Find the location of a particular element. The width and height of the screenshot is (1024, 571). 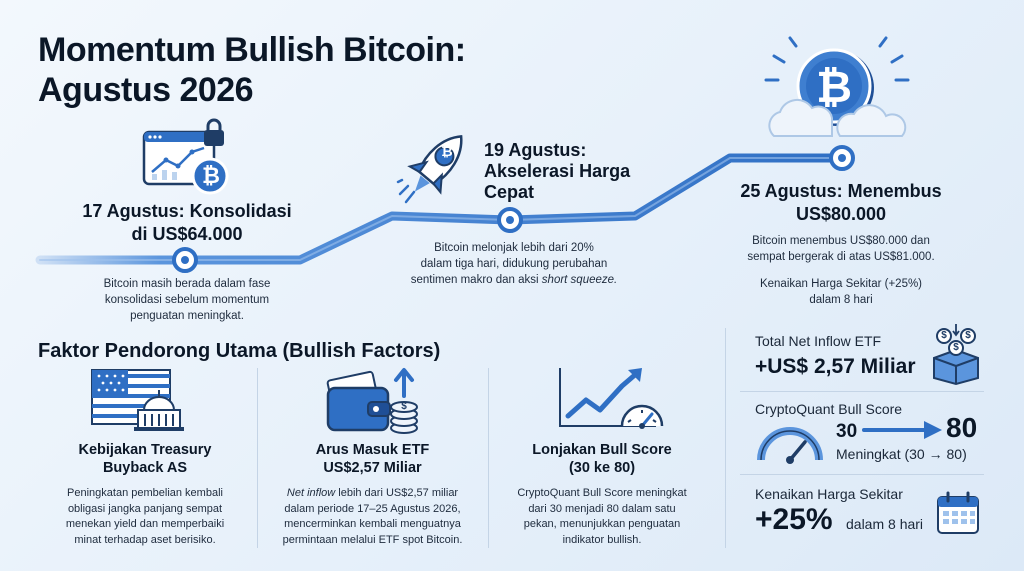

etf-inflow-label: Total Net Inflow ETF is located at coordinates (818, 341).